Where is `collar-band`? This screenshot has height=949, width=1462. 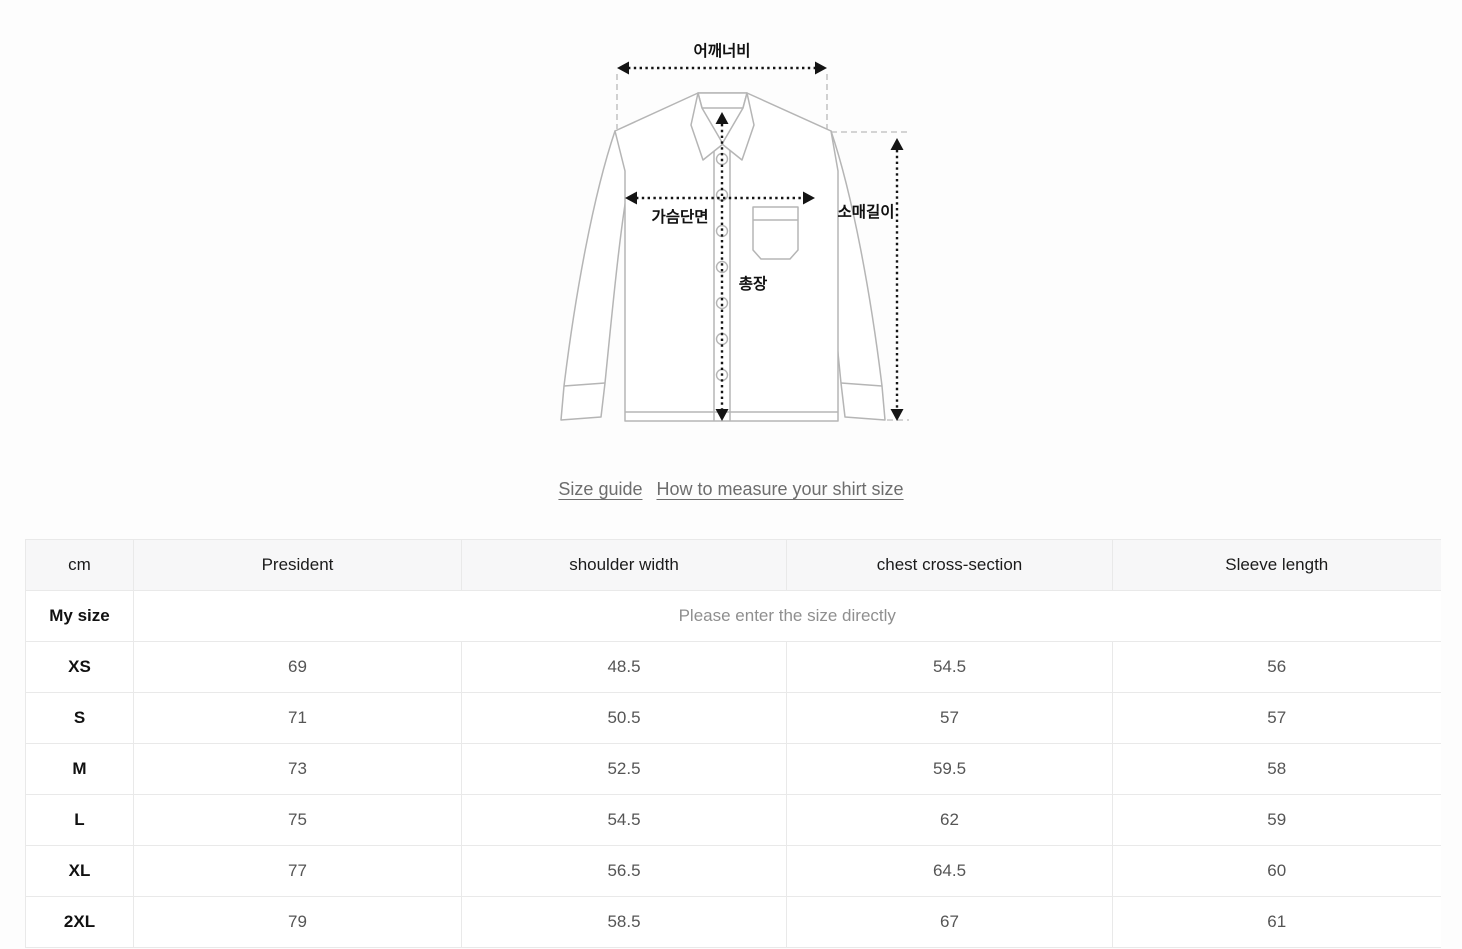
collar-band is located at coordinates (722, 100).